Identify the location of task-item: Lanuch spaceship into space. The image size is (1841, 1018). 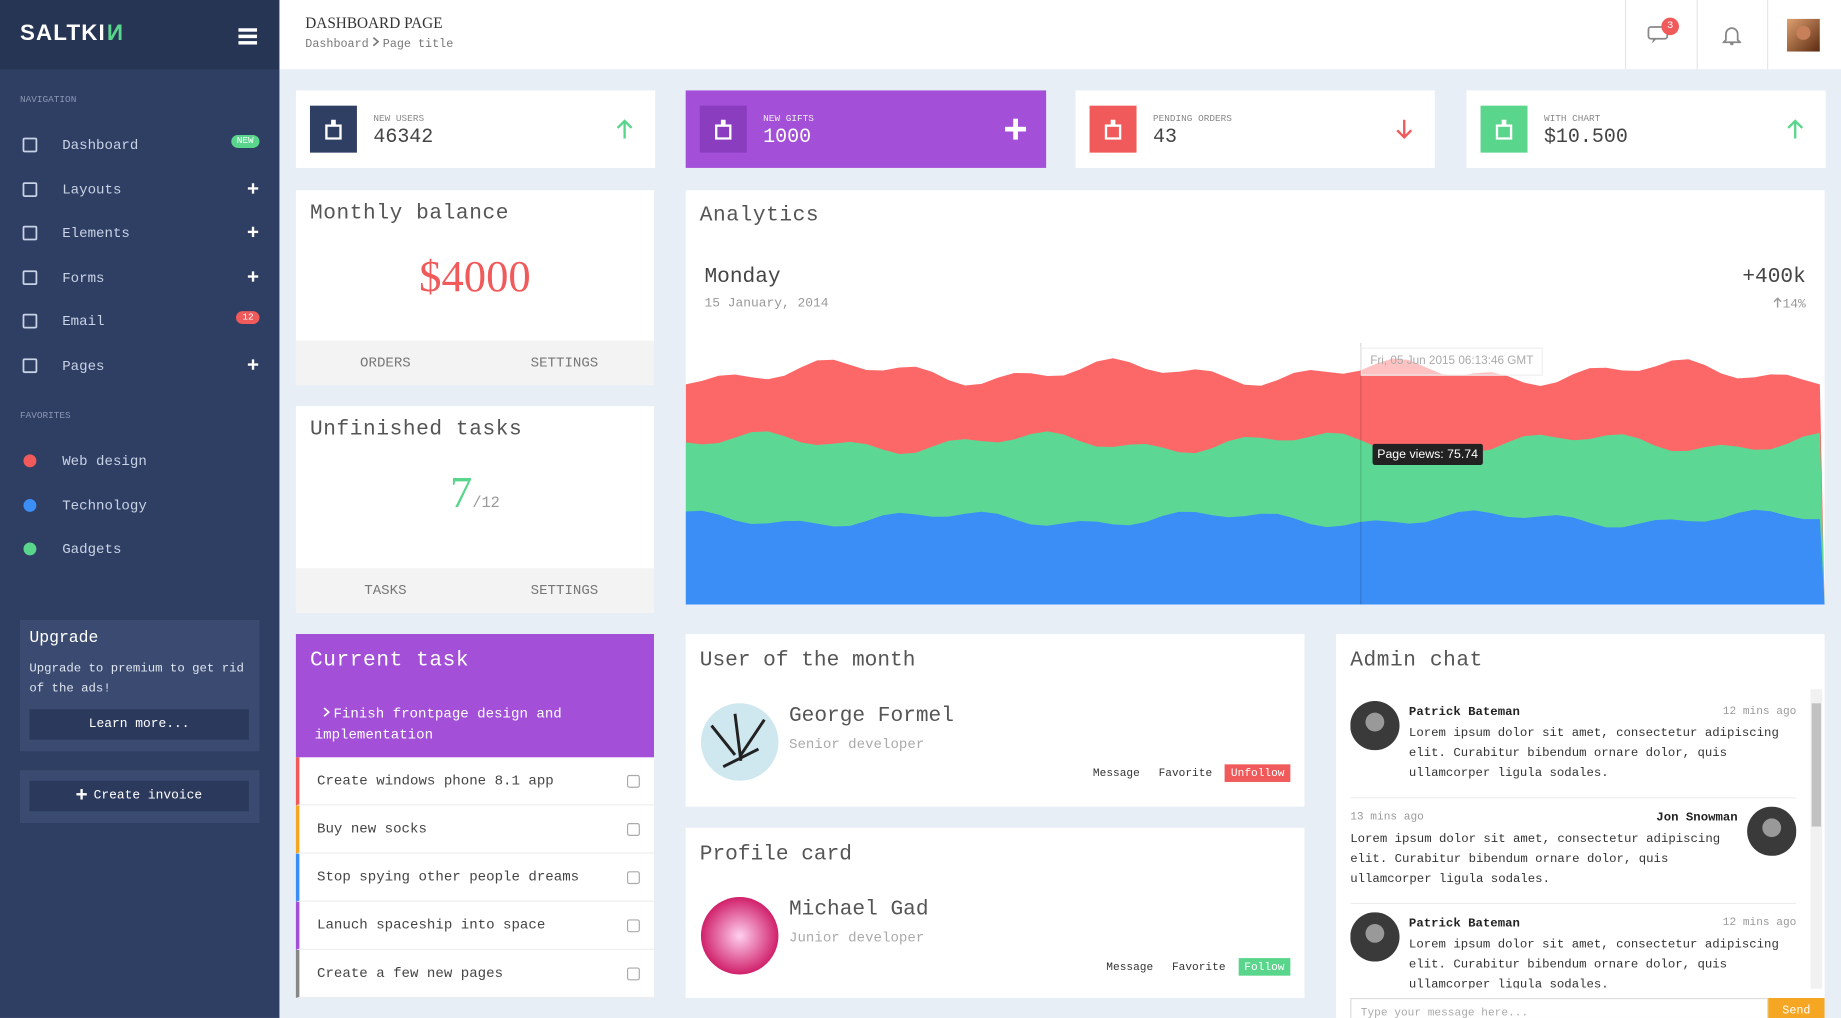
(474, 925).